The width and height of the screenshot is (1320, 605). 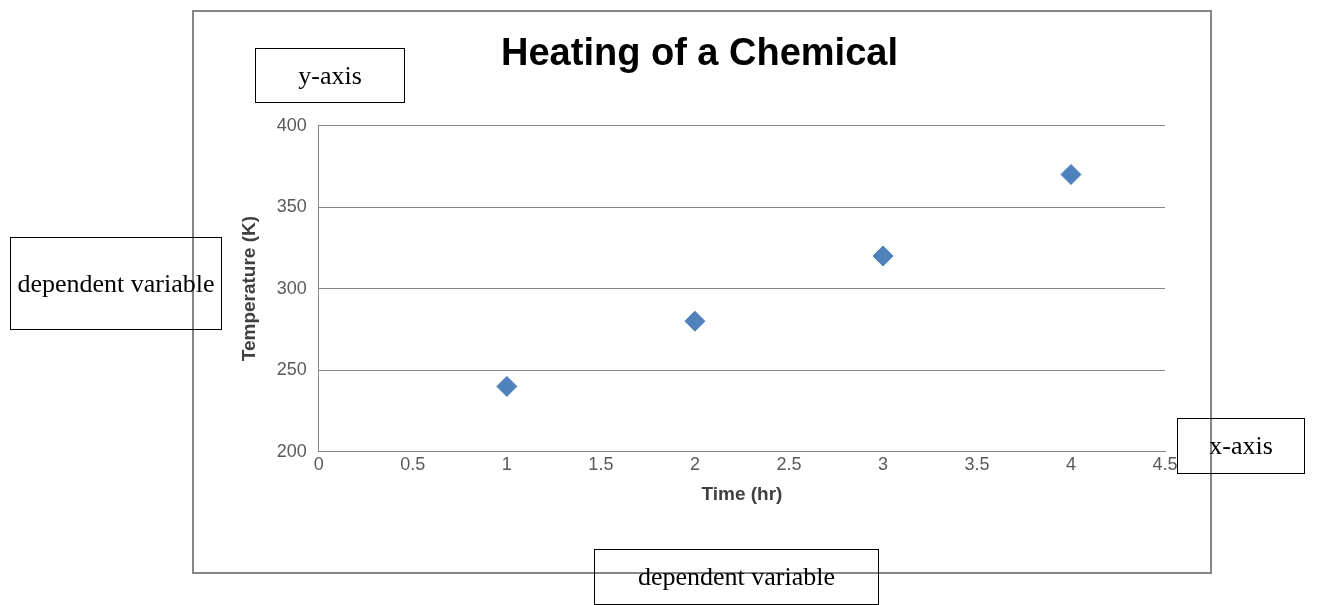 What do you see at coordinates (742, 493) in the screenshot?
I see `x-axis-title: Time (hr)` at bounding box center [742, 493].